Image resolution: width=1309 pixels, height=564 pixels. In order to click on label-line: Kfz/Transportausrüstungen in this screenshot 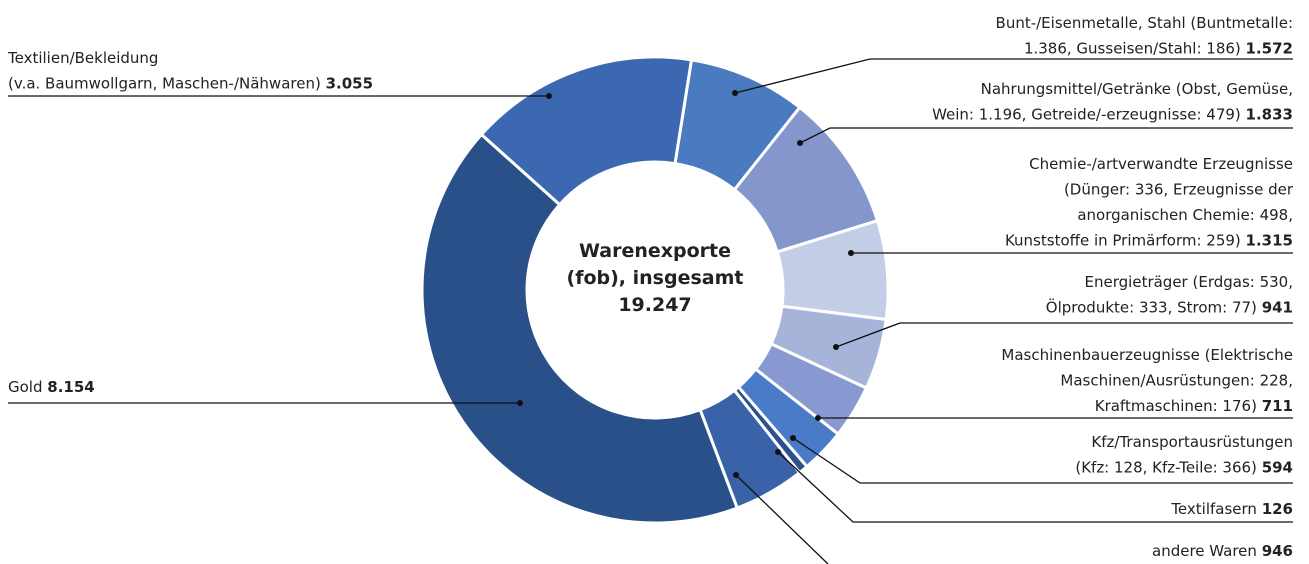, I will do `click(1192, 442)`.